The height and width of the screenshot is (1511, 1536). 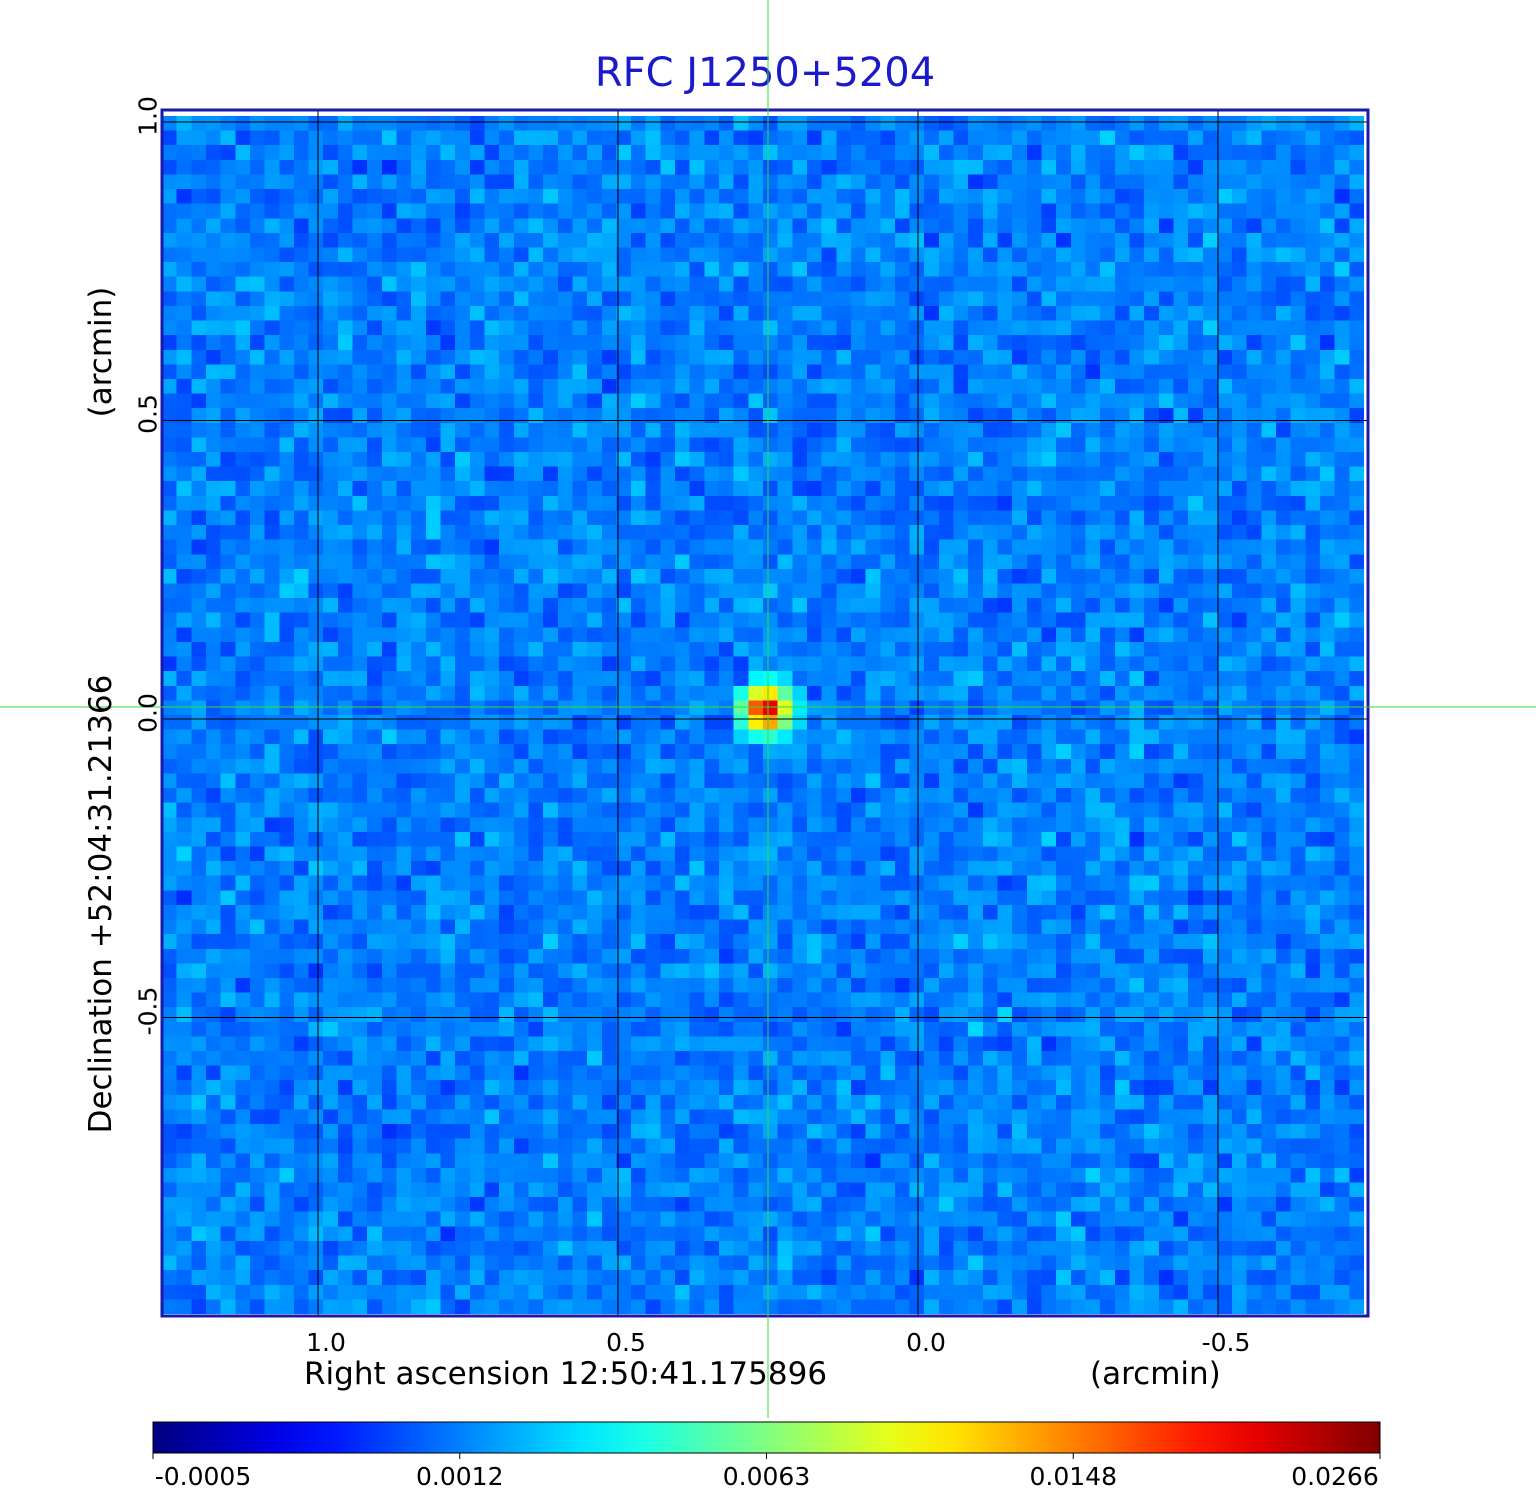 What do you see at coordinates (765, 73) in the screenshot?
I see `chart-title: RFC J1250+5204` at bounding box center [765, 73].